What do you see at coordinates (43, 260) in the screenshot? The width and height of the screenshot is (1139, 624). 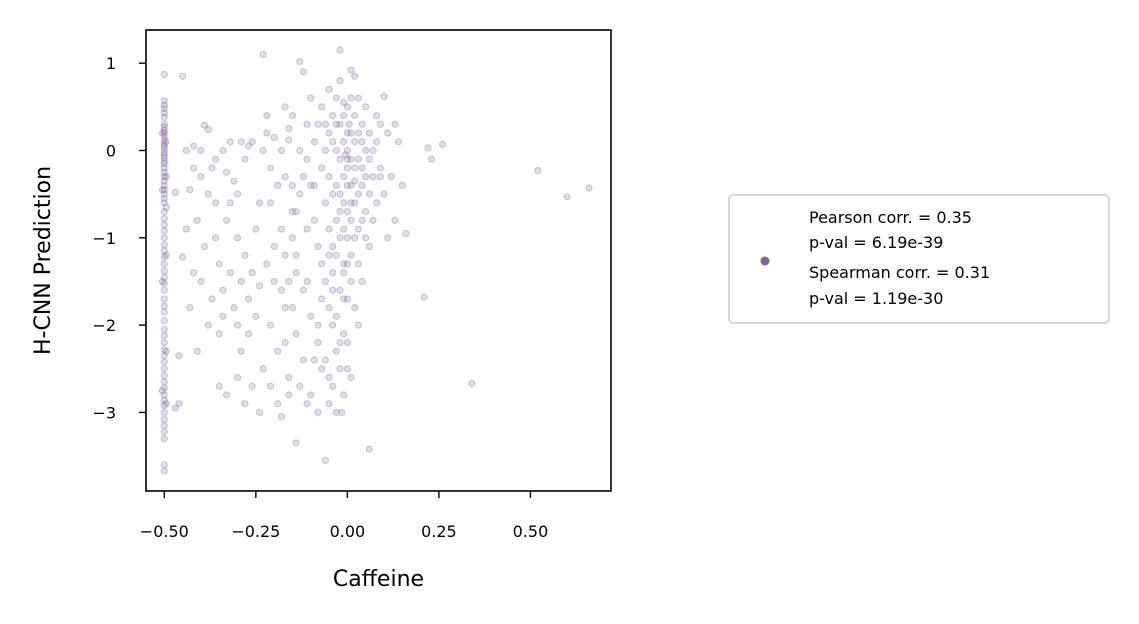 I see `y-axis-label: H-CNN Prediction` at bounding box center [43, 260].